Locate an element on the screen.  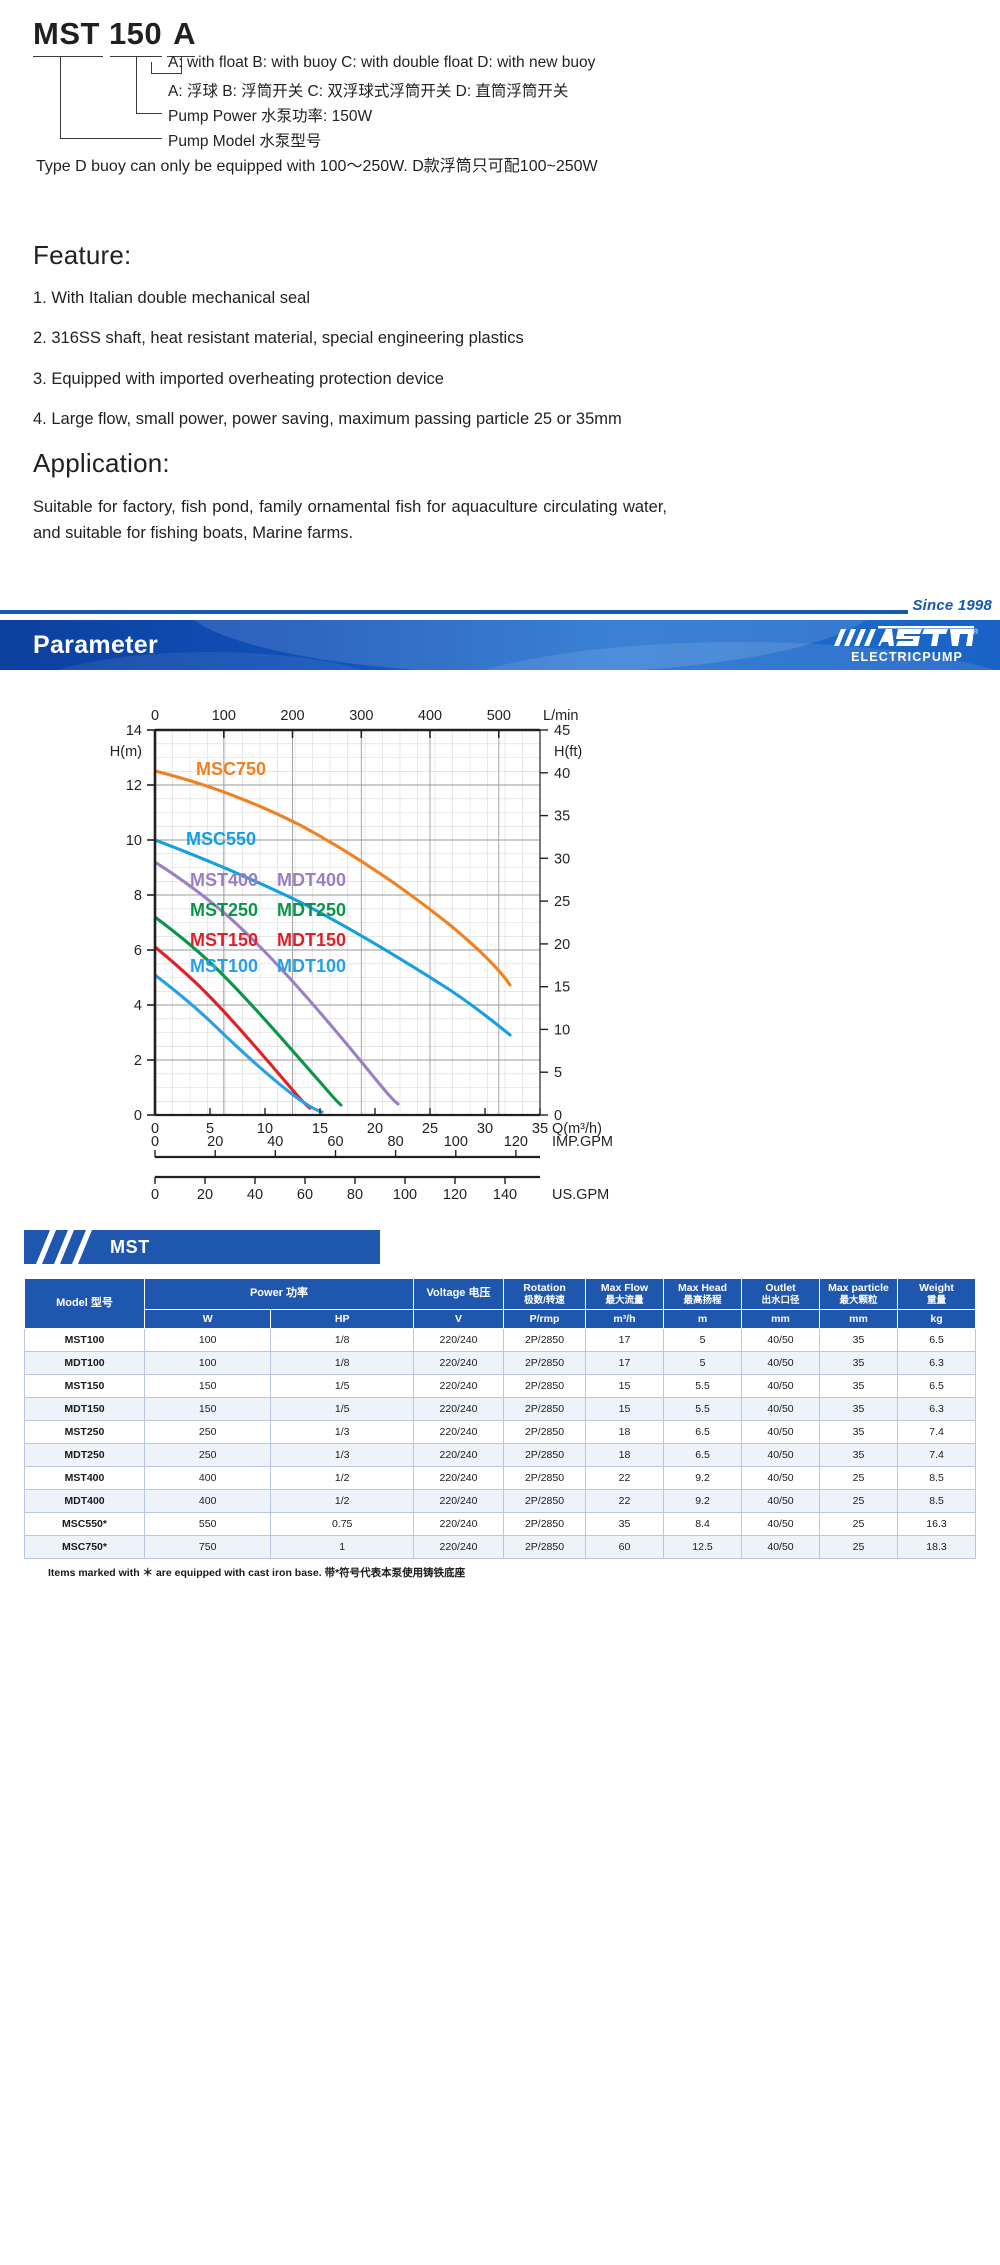
chart-top-ticks is located at coordinates (327, 734).